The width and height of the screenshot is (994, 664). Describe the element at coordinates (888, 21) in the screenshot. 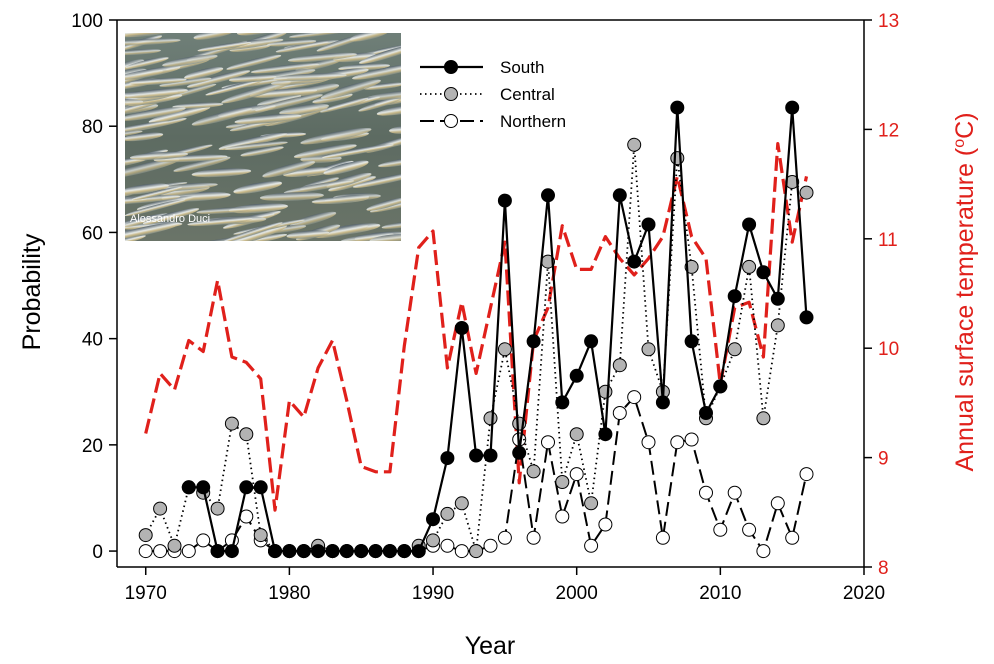

I see `y2-tick-label: 13` at that location.